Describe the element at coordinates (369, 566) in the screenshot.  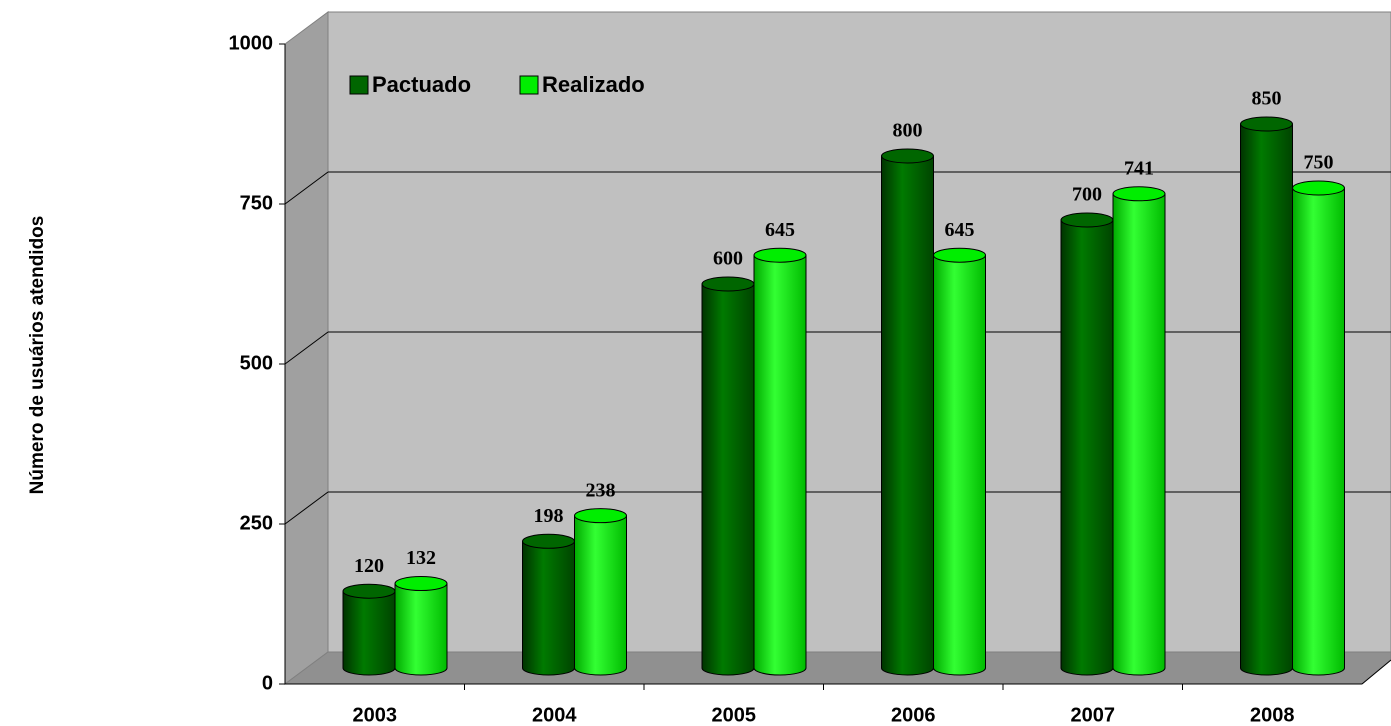
I see `value-label: 120` at that location.